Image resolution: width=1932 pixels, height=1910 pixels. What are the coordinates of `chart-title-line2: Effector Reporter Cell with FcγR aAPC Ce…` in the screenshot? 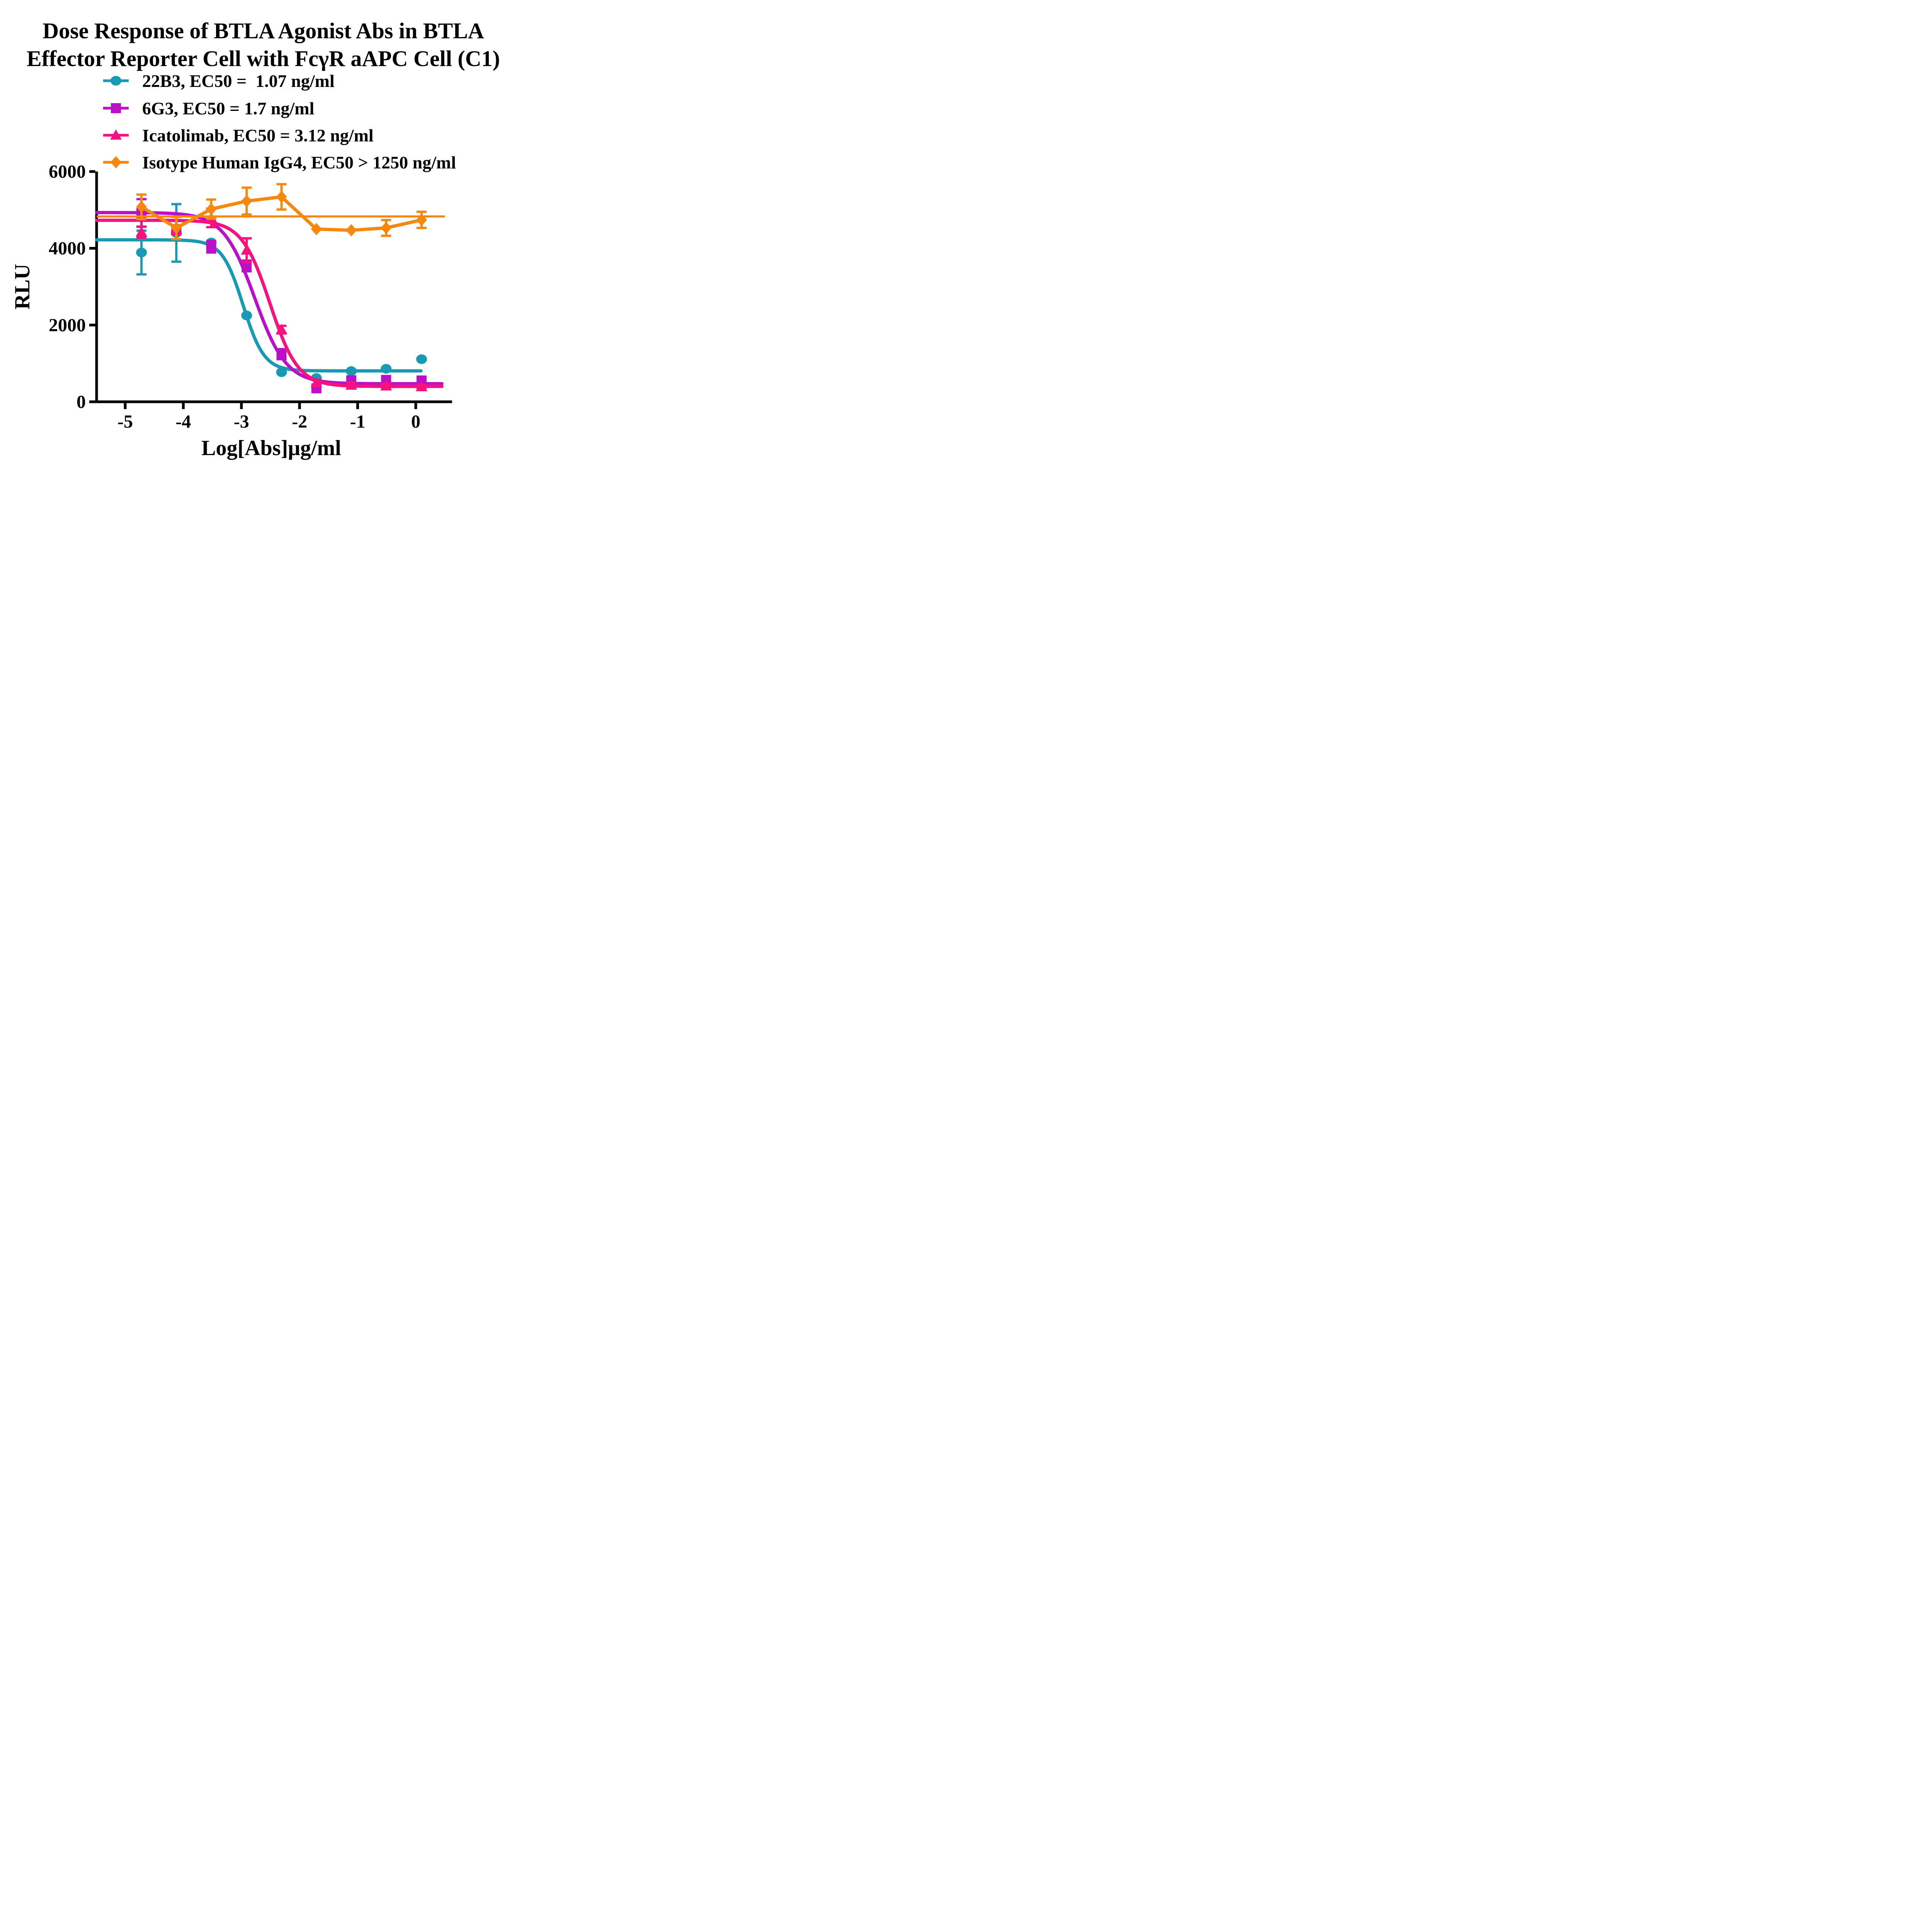 It's located at (264, 58).